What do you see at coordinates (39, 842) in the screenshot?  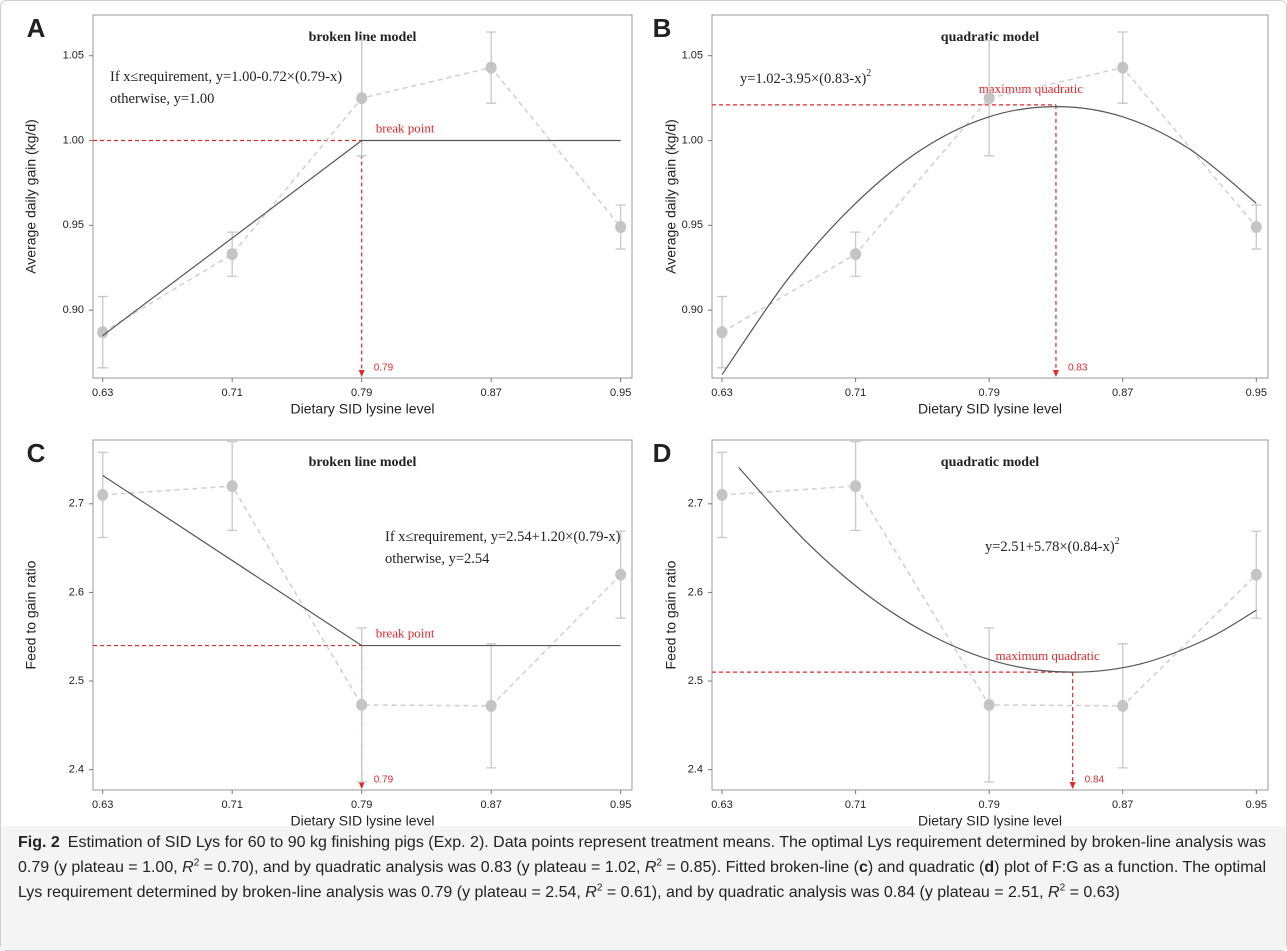 I see `caption-label: Fig. 2` at bounding box center [39, 842].